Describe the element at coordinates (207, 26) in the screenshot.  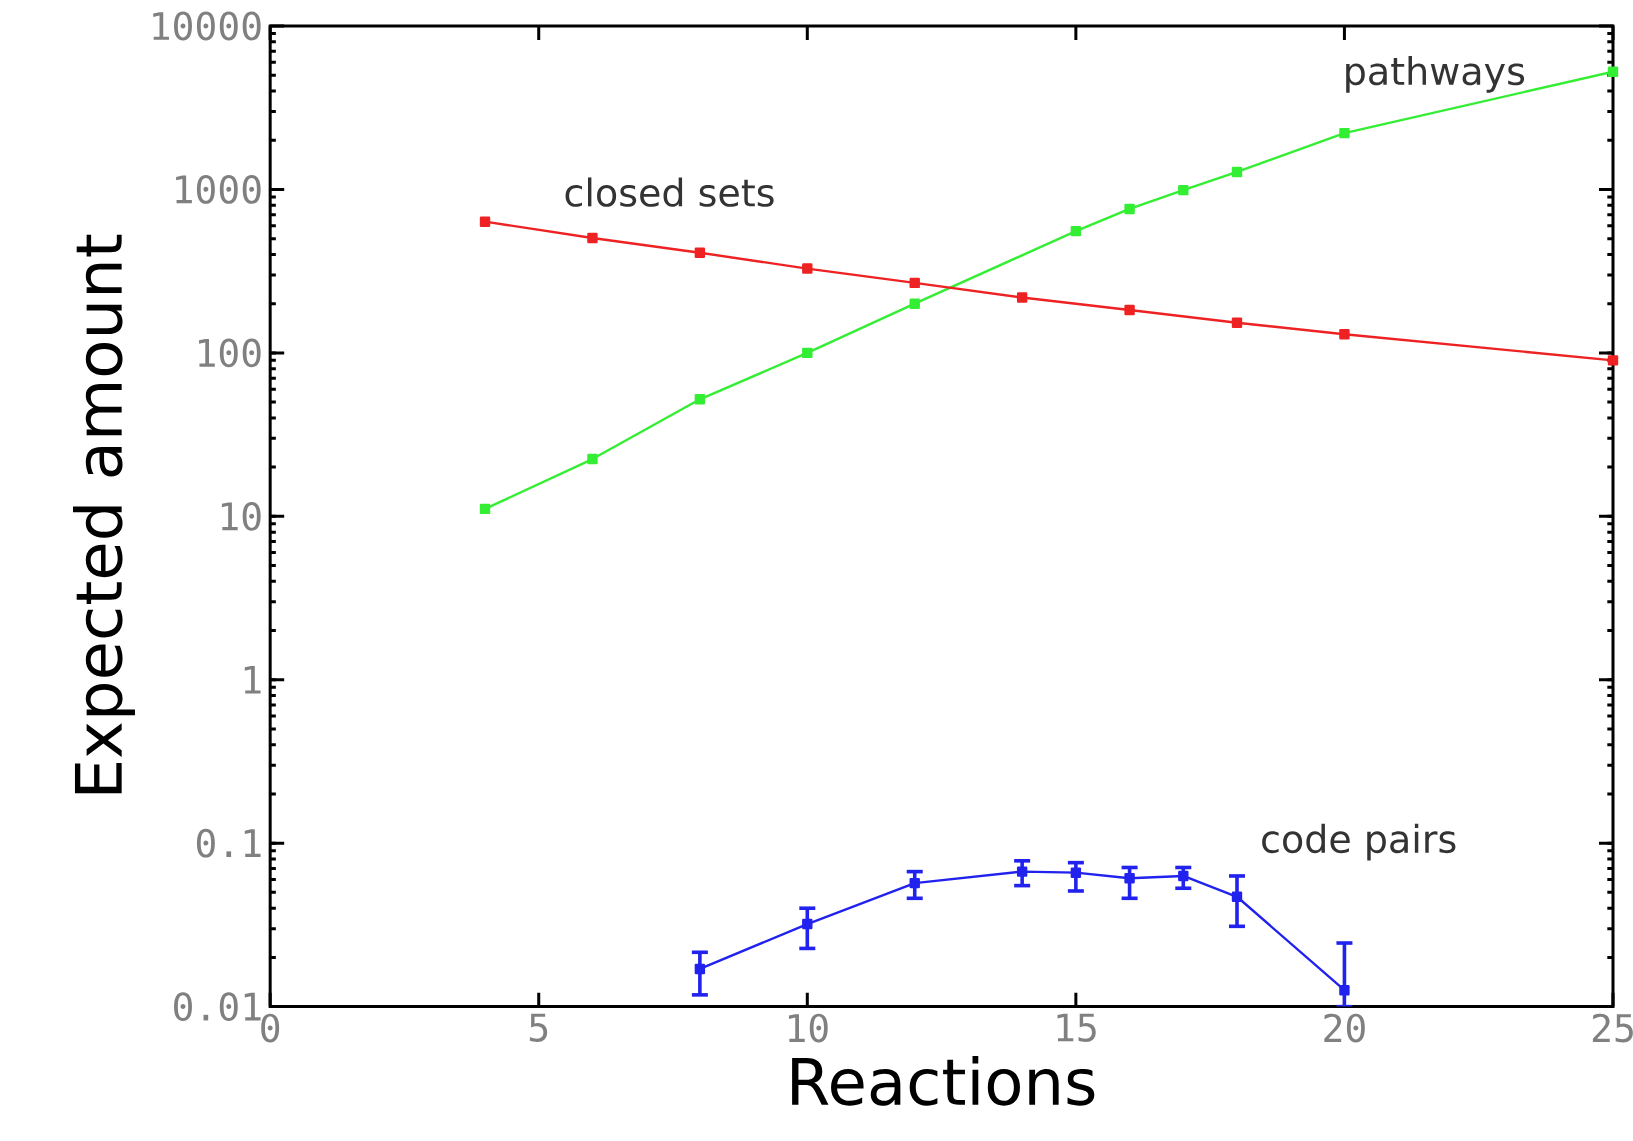
I see `y-tick-label: 10000` at that location.